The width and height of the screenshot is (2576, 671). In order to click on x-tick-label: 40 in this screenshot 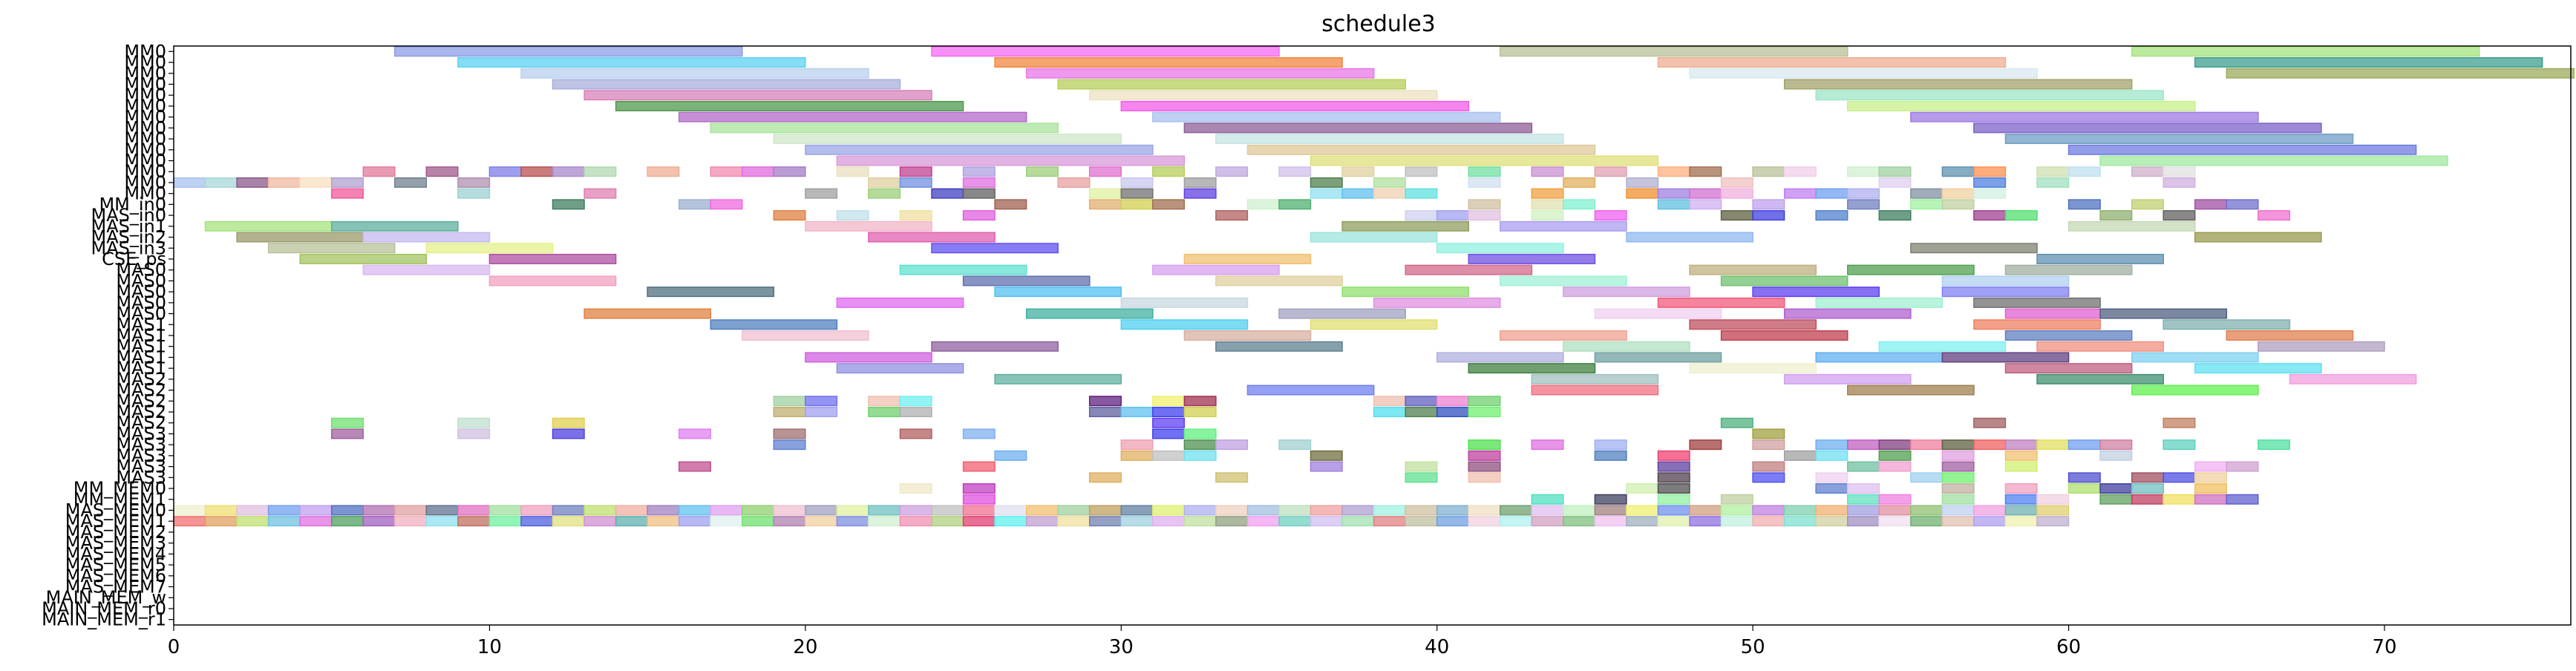, I will do `click(1437, 647)`.